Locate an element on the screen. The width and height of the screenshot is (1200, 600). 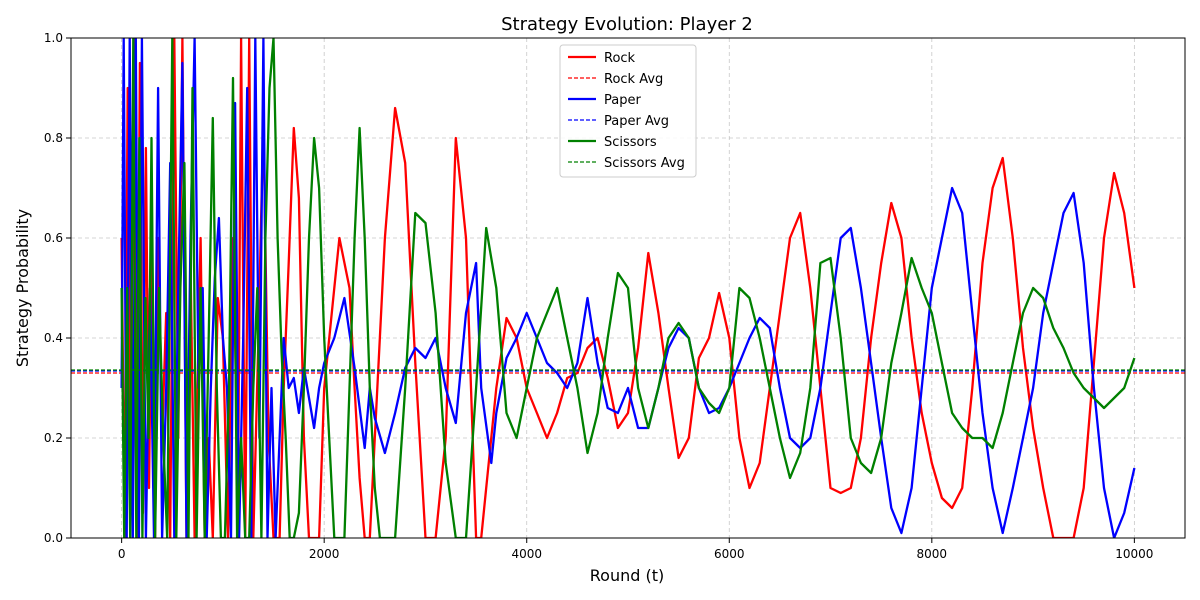
legend-label-rock: Rock is located at coordinates (620, 58).